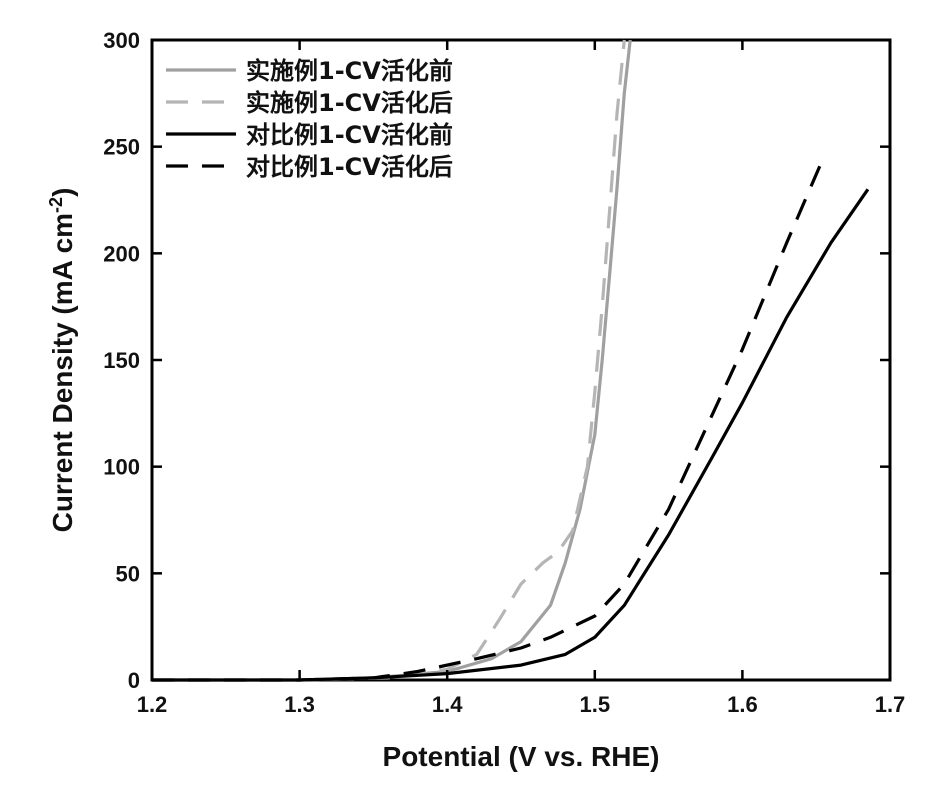 The height and width of the screenshot is (786, 930). Describe the element at coordinates (121, 40) in the screenshot. I see `y-tick-label: 300` at that location.